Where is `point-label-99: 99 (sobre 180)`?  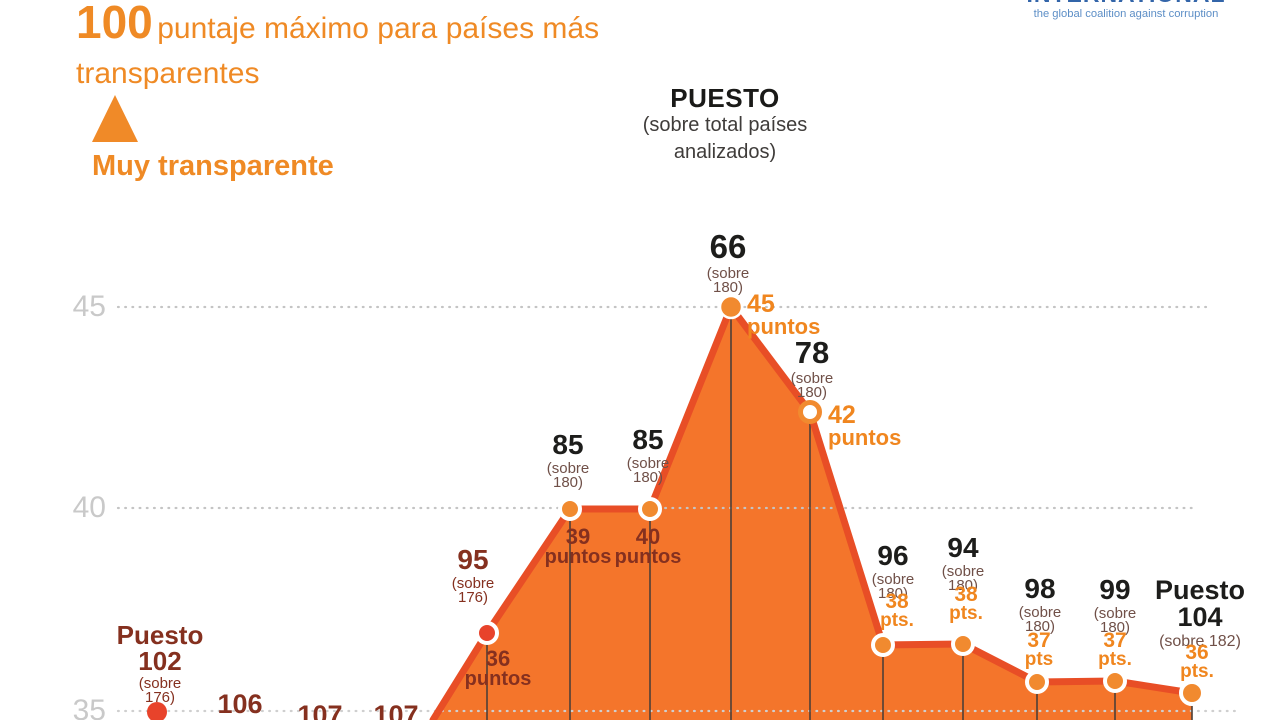
point-label-99: 99 (sobre 180) is located at coordinates (1115, 605).